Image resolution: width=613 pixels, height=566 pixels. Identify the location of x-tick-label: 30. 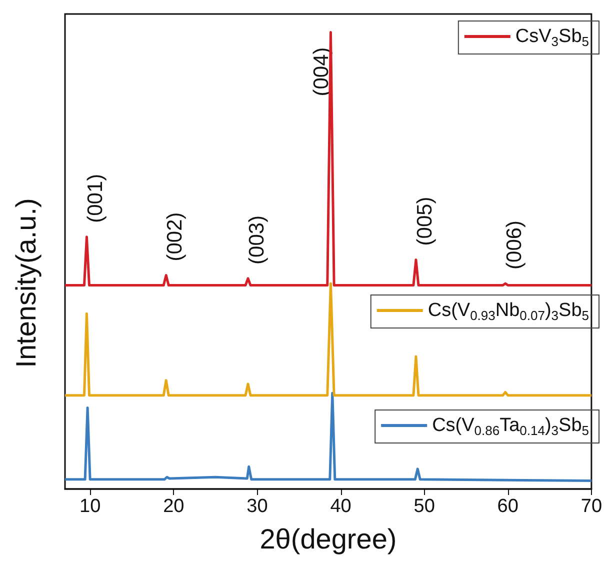
(257, 506).